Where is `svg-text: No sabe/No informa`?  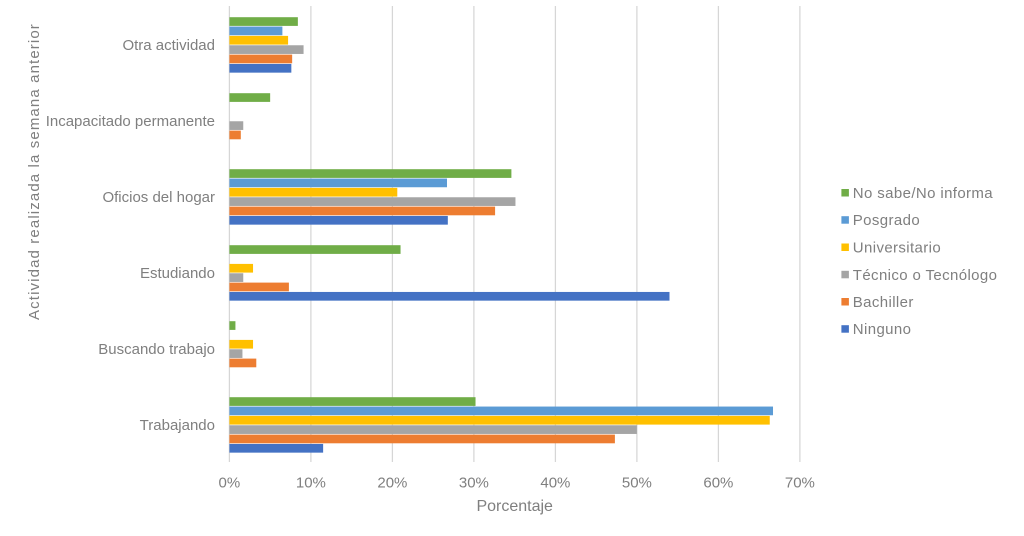
svg-text: No sabe/No informa is located at coordinates (923, 193).